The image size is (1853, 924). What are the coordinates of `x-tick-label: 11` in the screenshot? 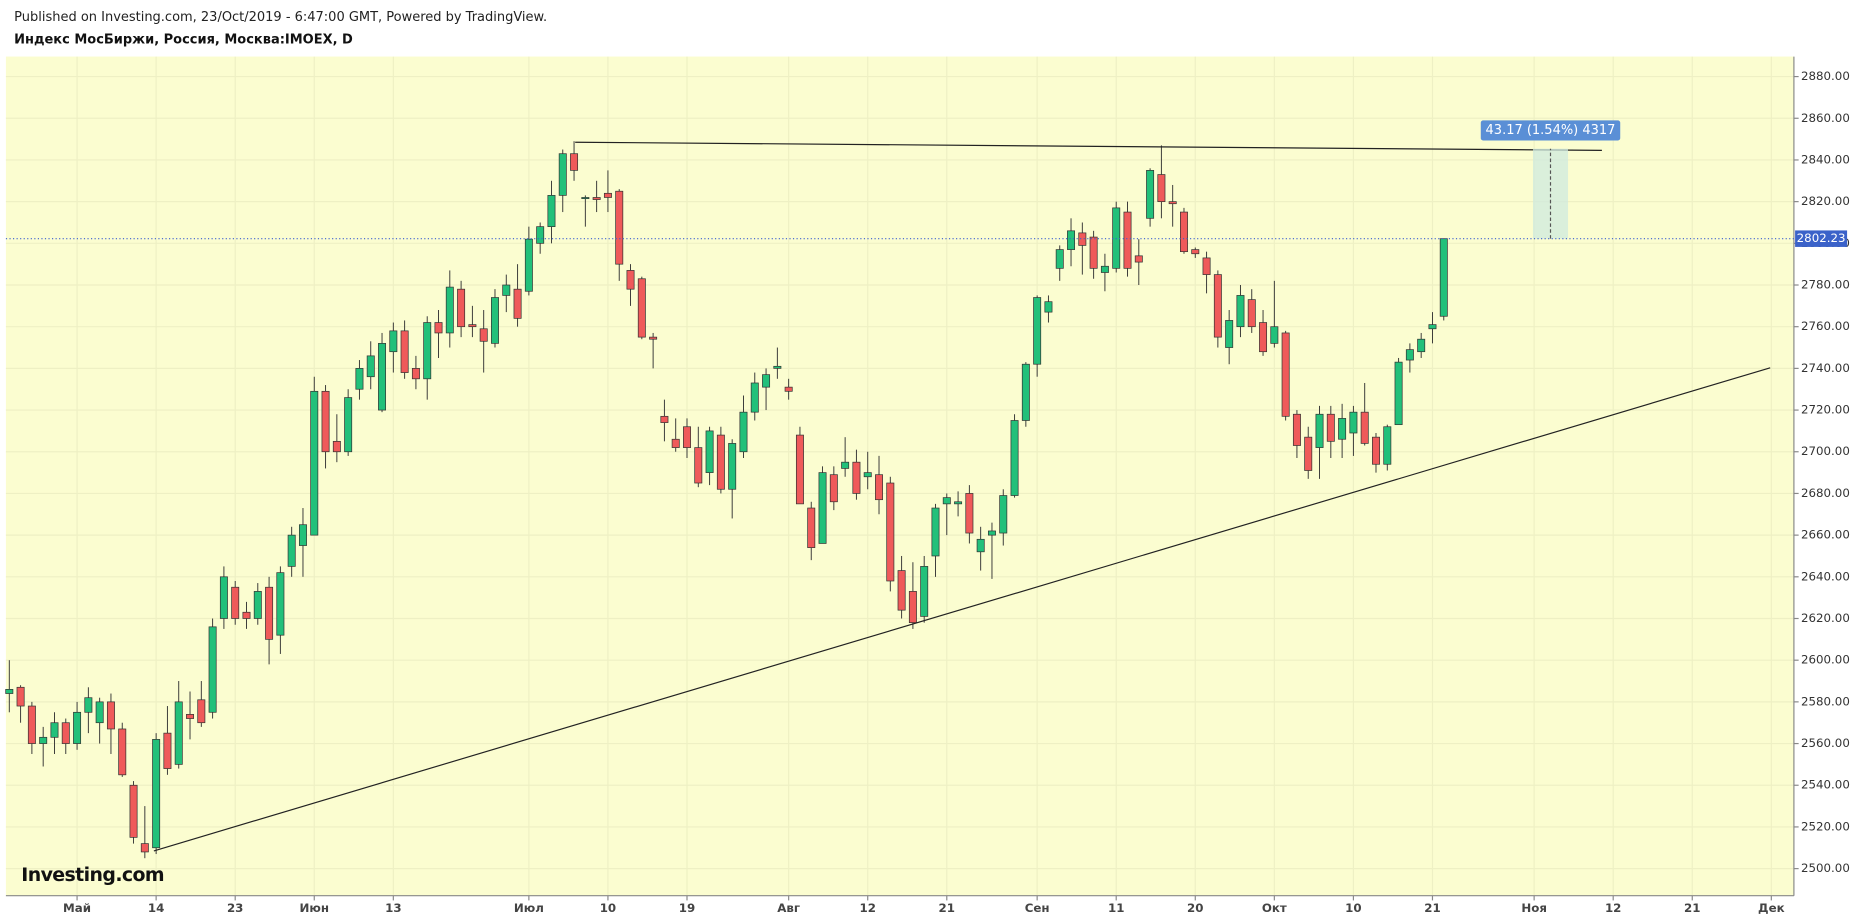 It's located at (1116, 908).